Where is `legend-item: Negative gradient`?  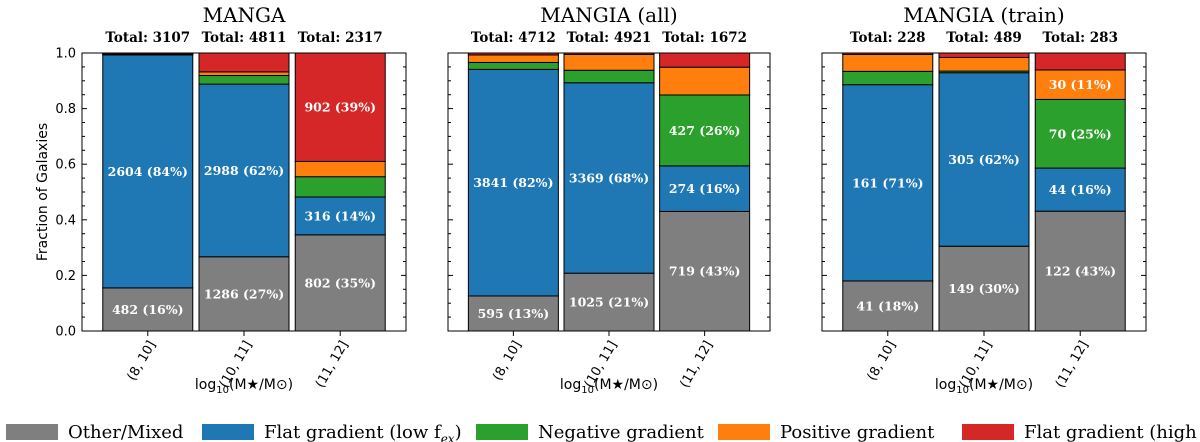 legend-item: Negative gradient is located at coordinates (590, 432).